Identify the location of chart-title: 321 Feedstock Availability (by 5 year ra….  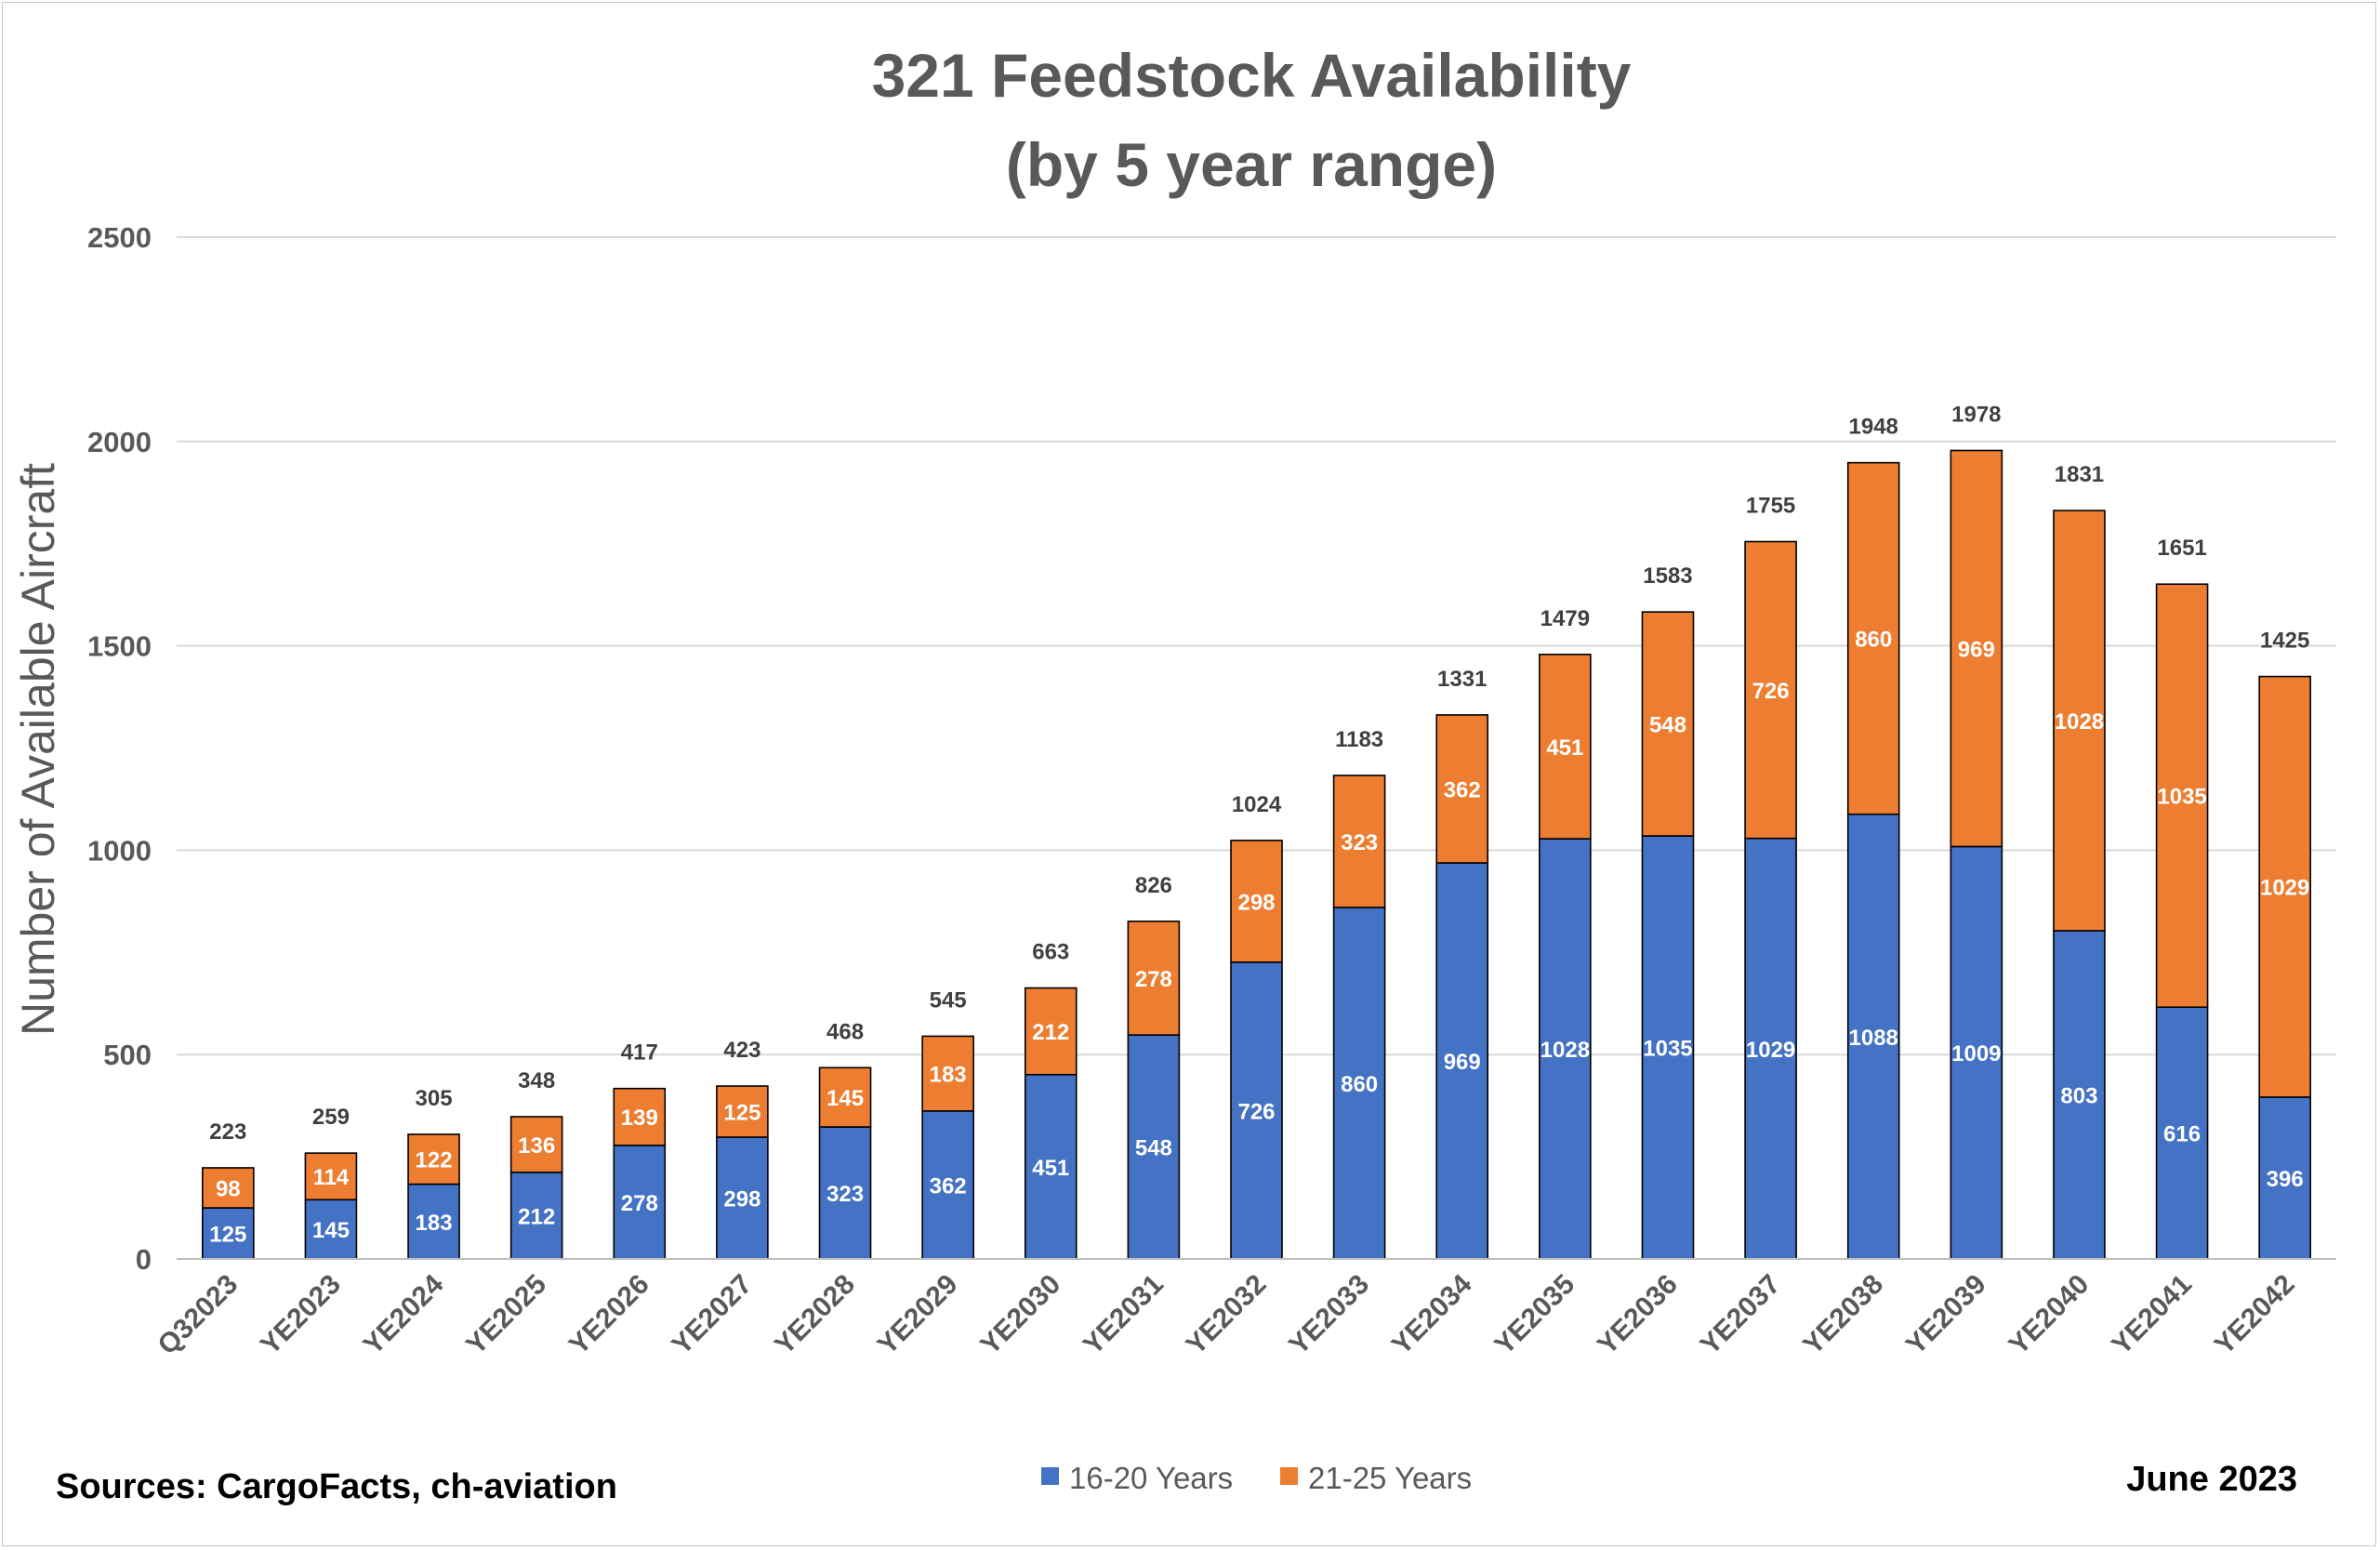
(1252, 120).